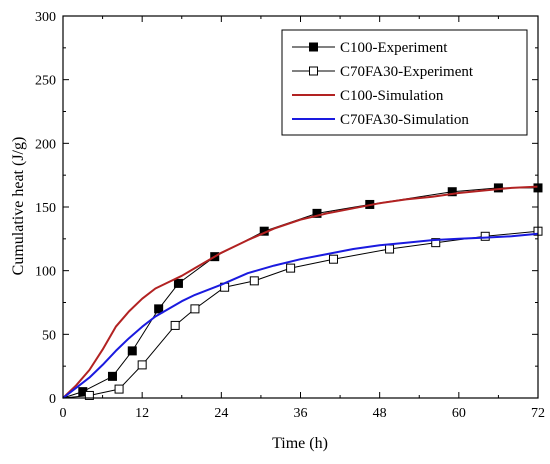  What do you see at coordinates (538, 413) in the screenshot?
I see `x-tick-label: 72` at bounding box center [538, 413].